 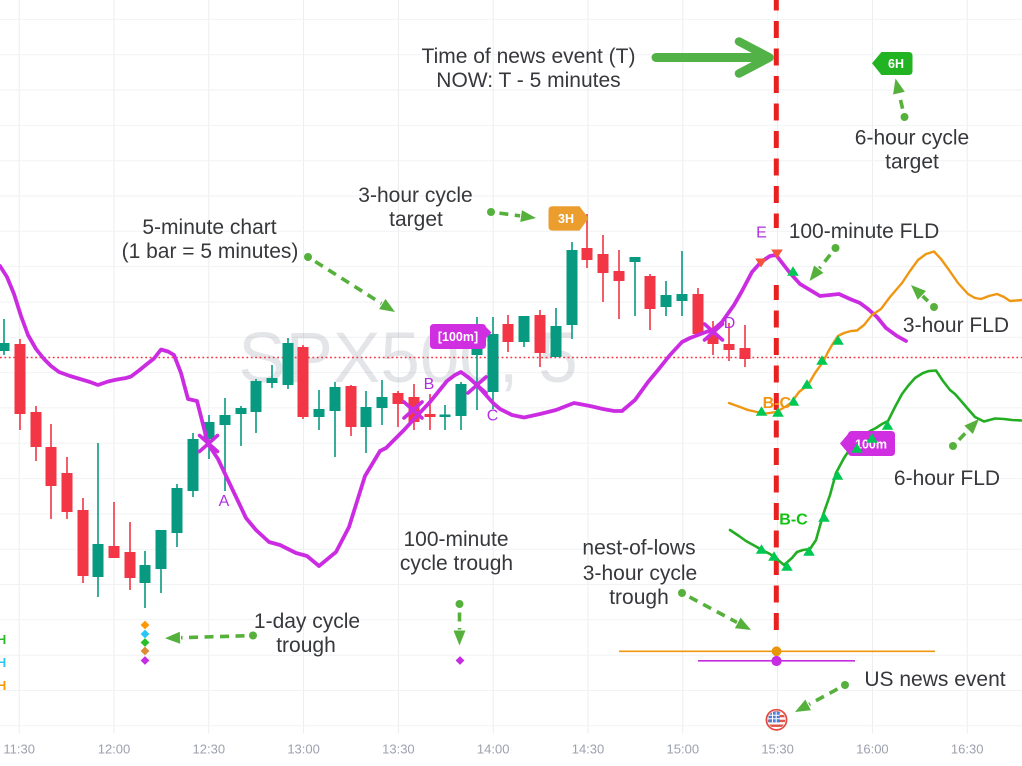 What do you see at coordinates (934, 679) in the screenshot?
I see `svg-text: US news event` at bounding box center [934, 679].